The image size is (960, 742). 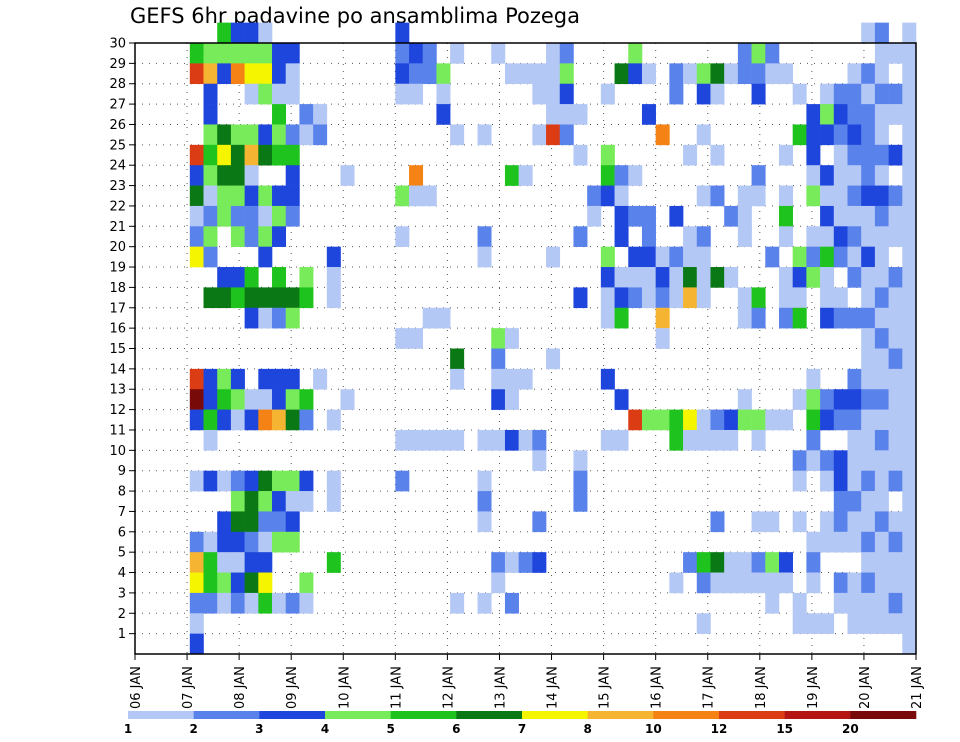 I want to click on y-tick-label: 1, so click(x=122, y=634).